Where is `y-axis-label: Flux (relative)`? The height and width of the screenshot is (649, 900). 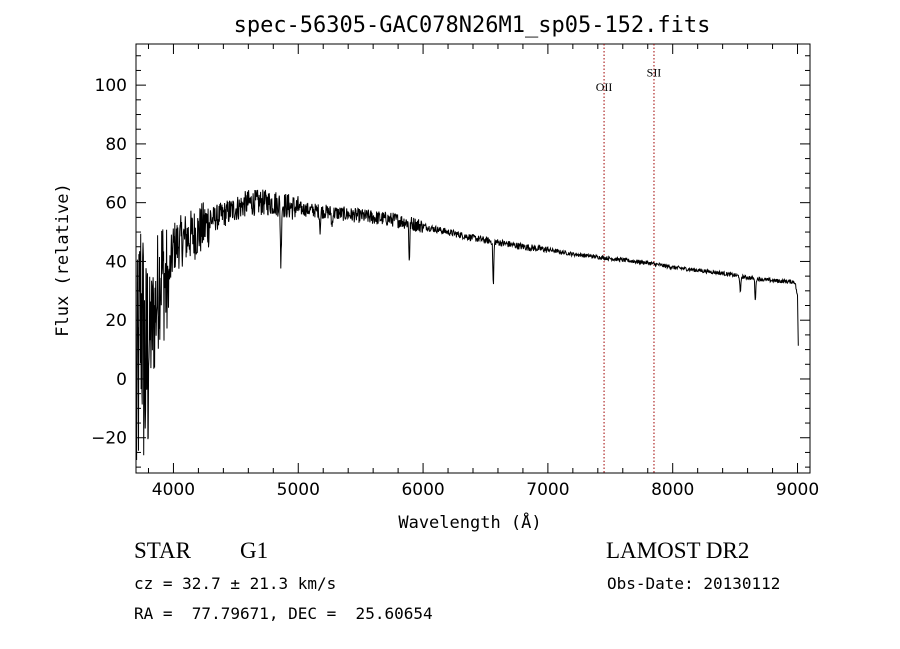
y-axis-label: Flux (relative) is located at coordinates (63, 260).